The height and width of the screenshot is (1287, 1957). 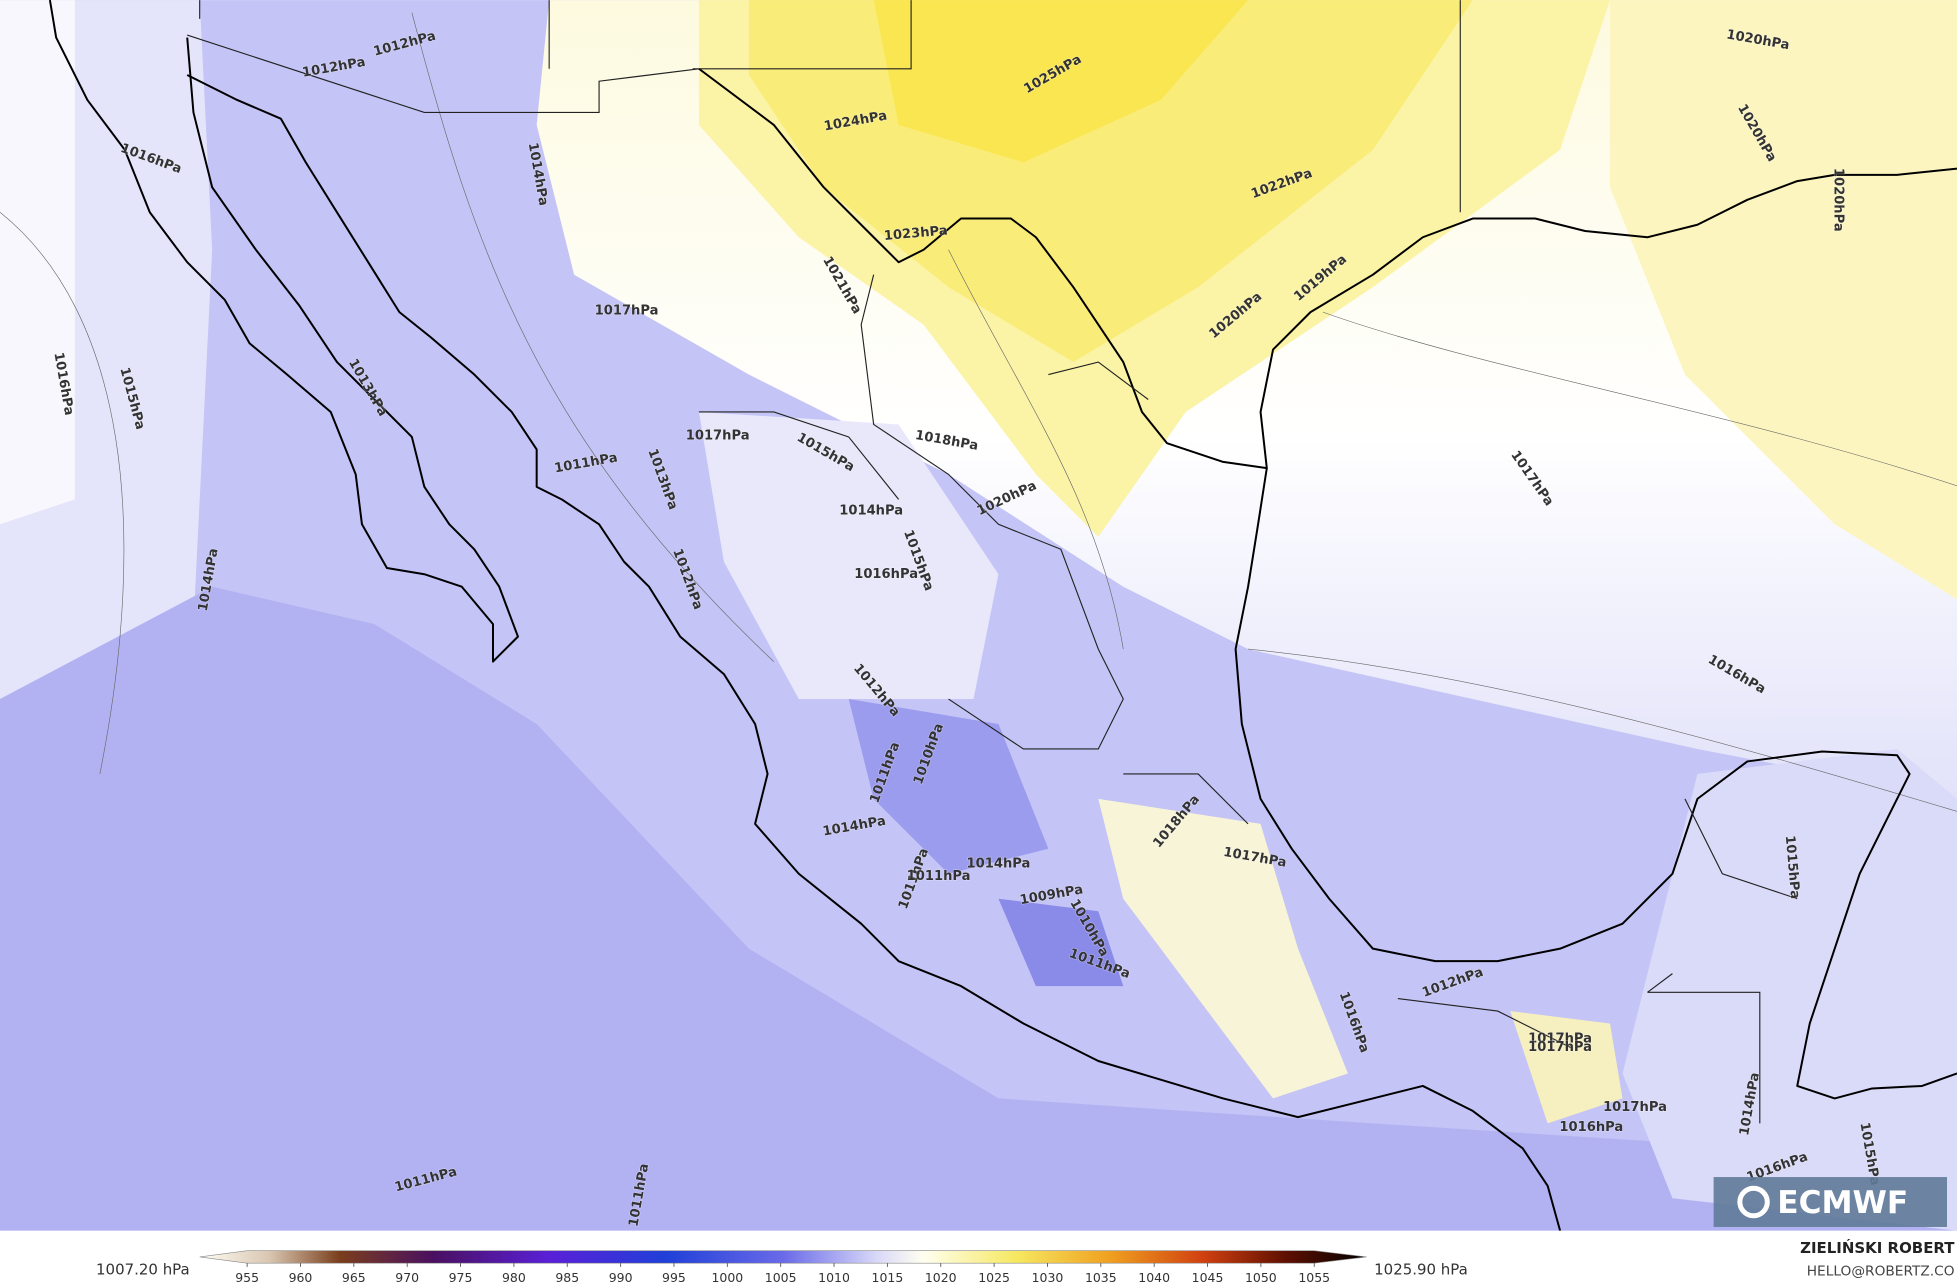 What do you see at coordinates (1421, 1269) in the screenshot?
I see `max-label: 1025.90 hPa` at bounding box center [1421, 1269].